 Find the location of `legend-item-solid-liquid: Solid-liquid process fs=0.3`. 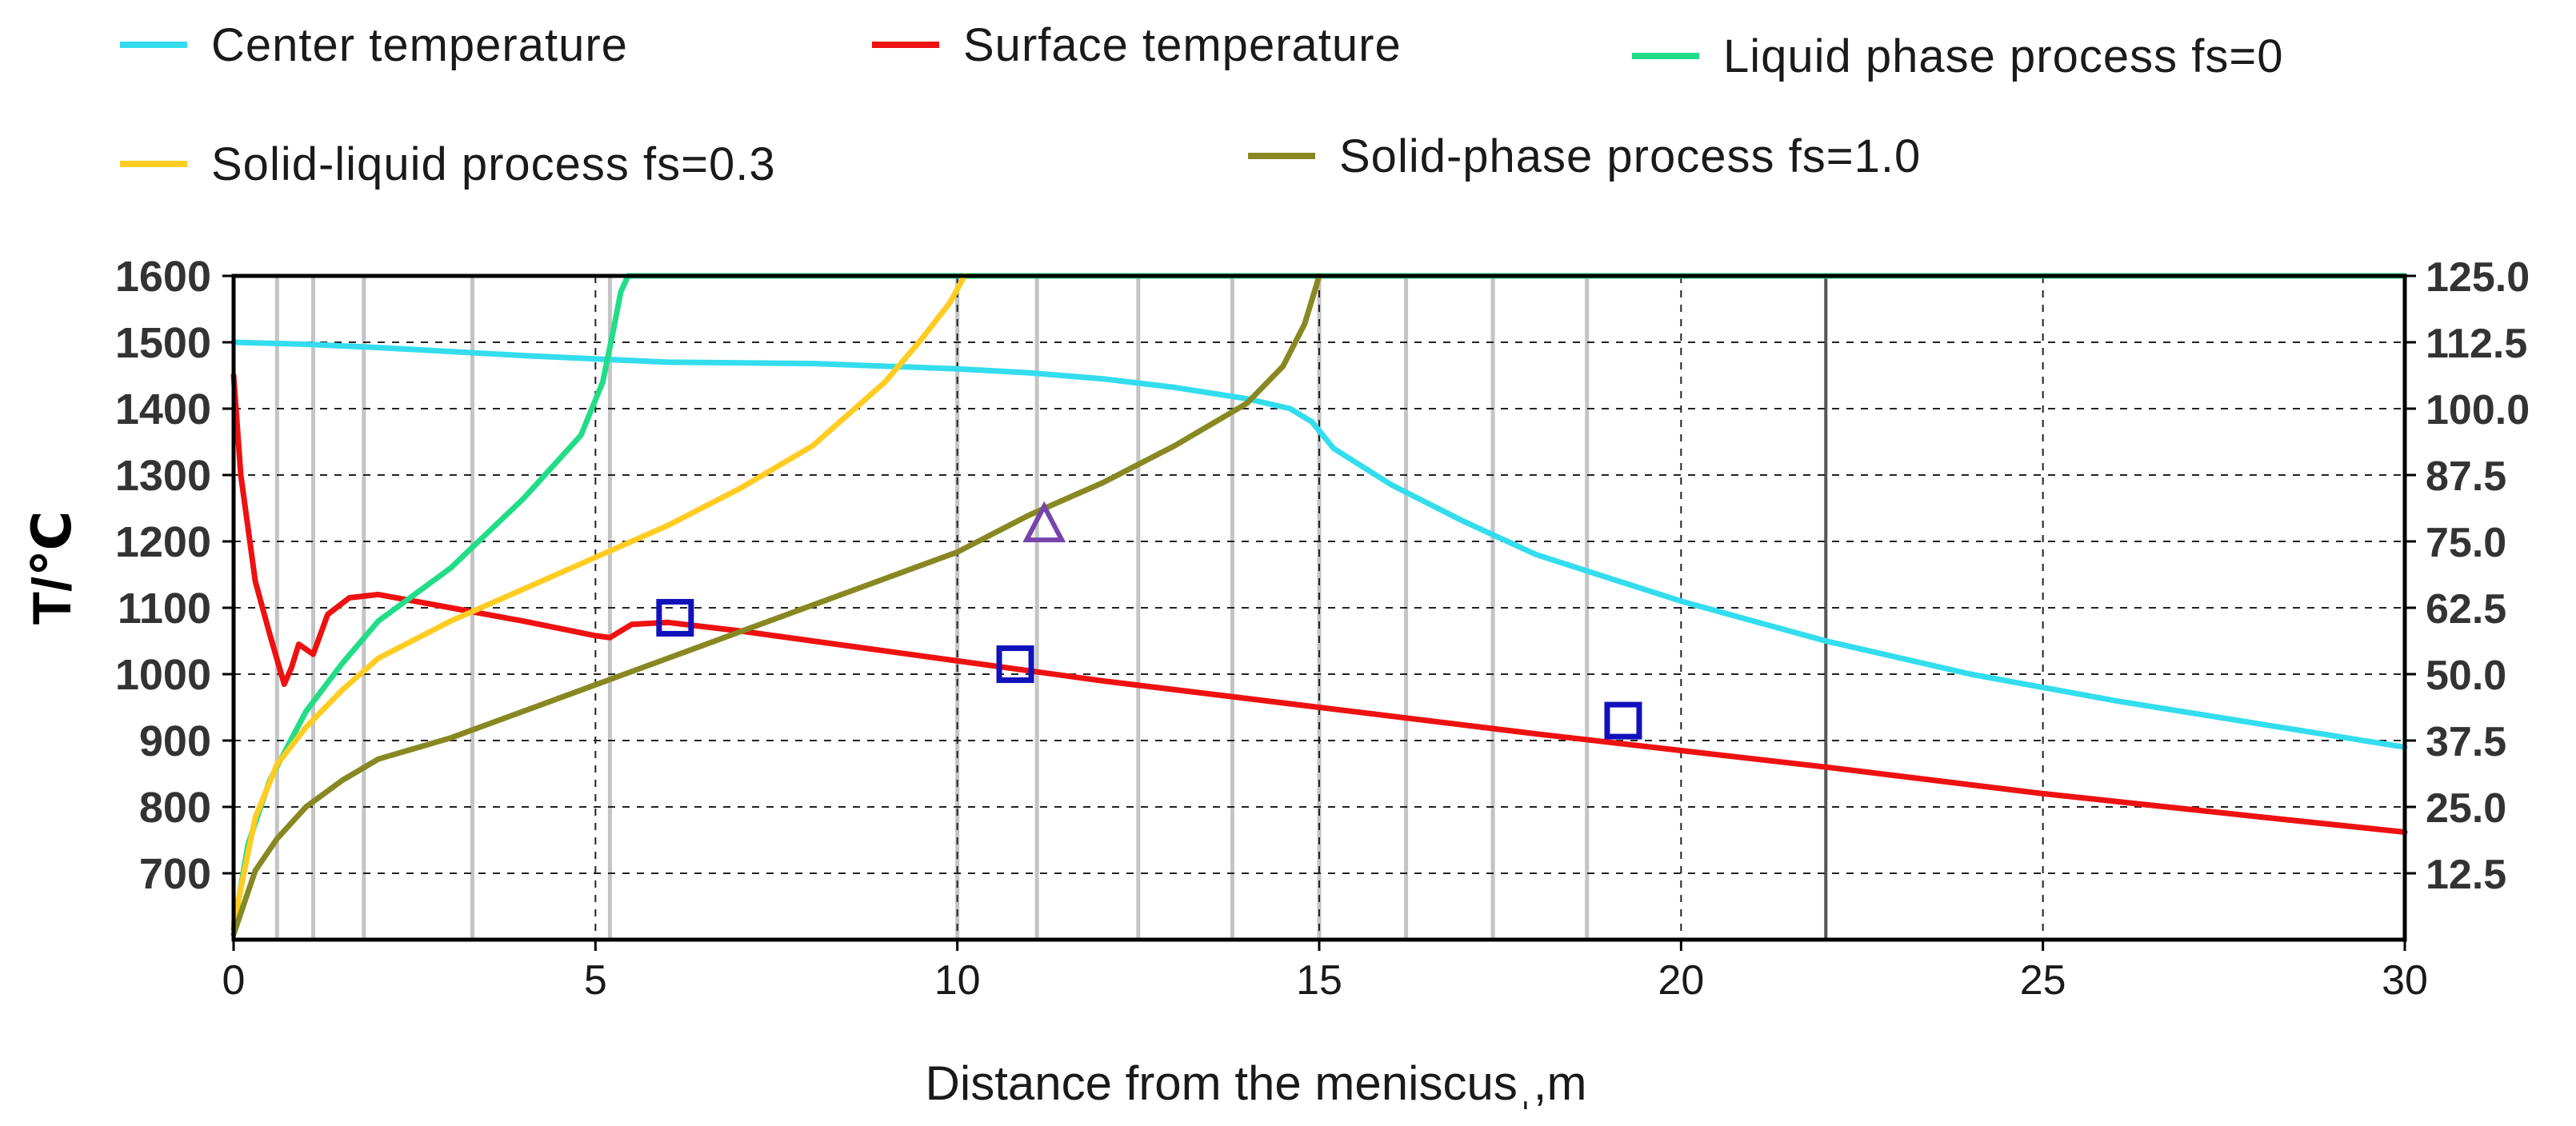

legend-item-solid-liquid: Solid-liquid process fs=0.3 is located at coordinates (448, 164).